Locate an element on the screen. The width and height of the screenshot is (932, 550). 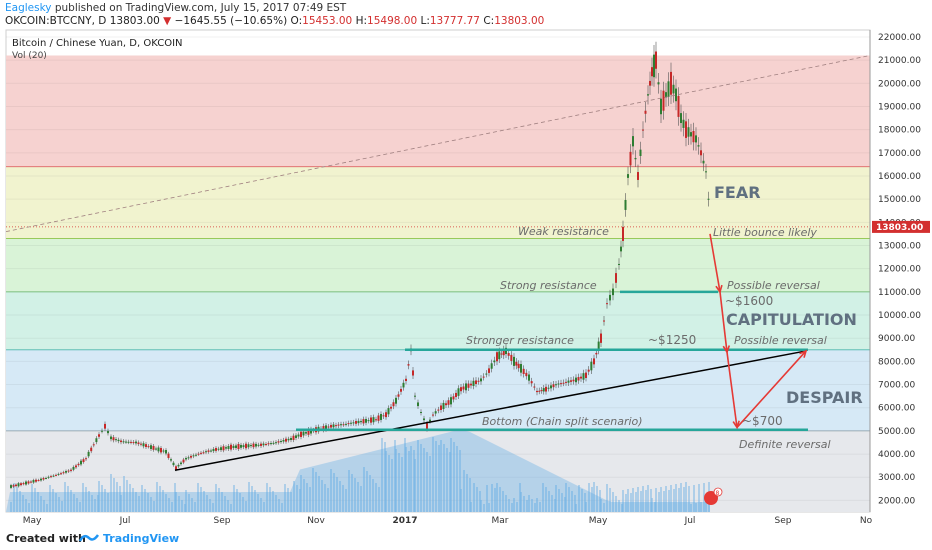
author-link: Eaglesky is located at coordinates (28, 8).